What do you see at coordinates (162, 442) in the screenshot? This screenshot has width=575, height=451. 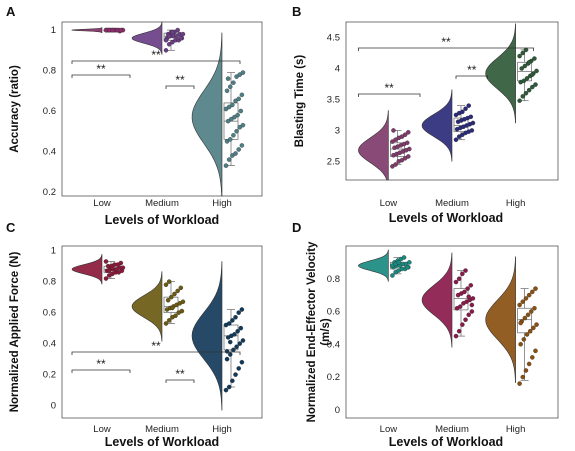 I see `x-axis-title: Levels of Workload` at bounding box center [162, 442].